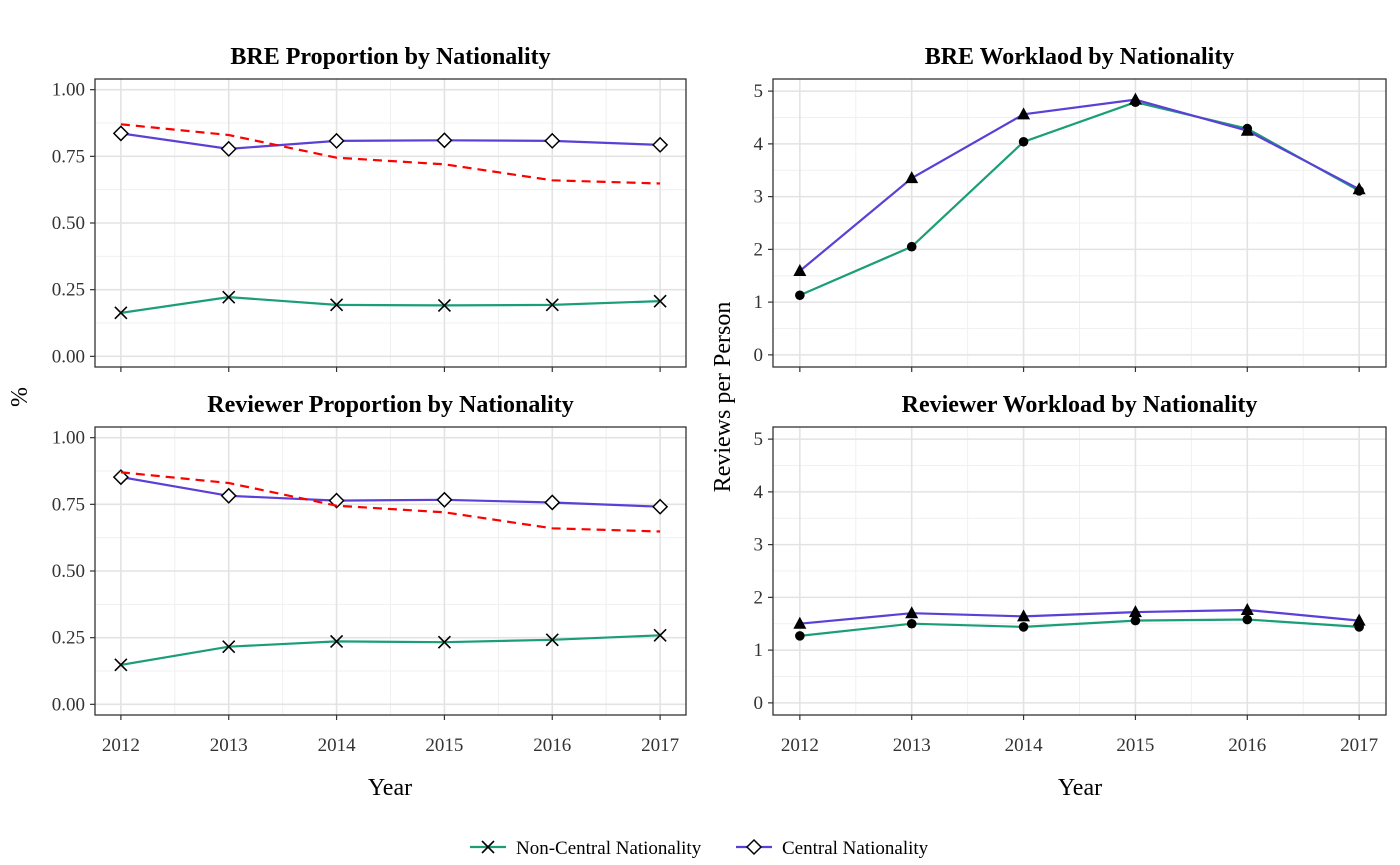  I want to click on panel-title: BRE Proportion by Nationality, so click(390, 57).